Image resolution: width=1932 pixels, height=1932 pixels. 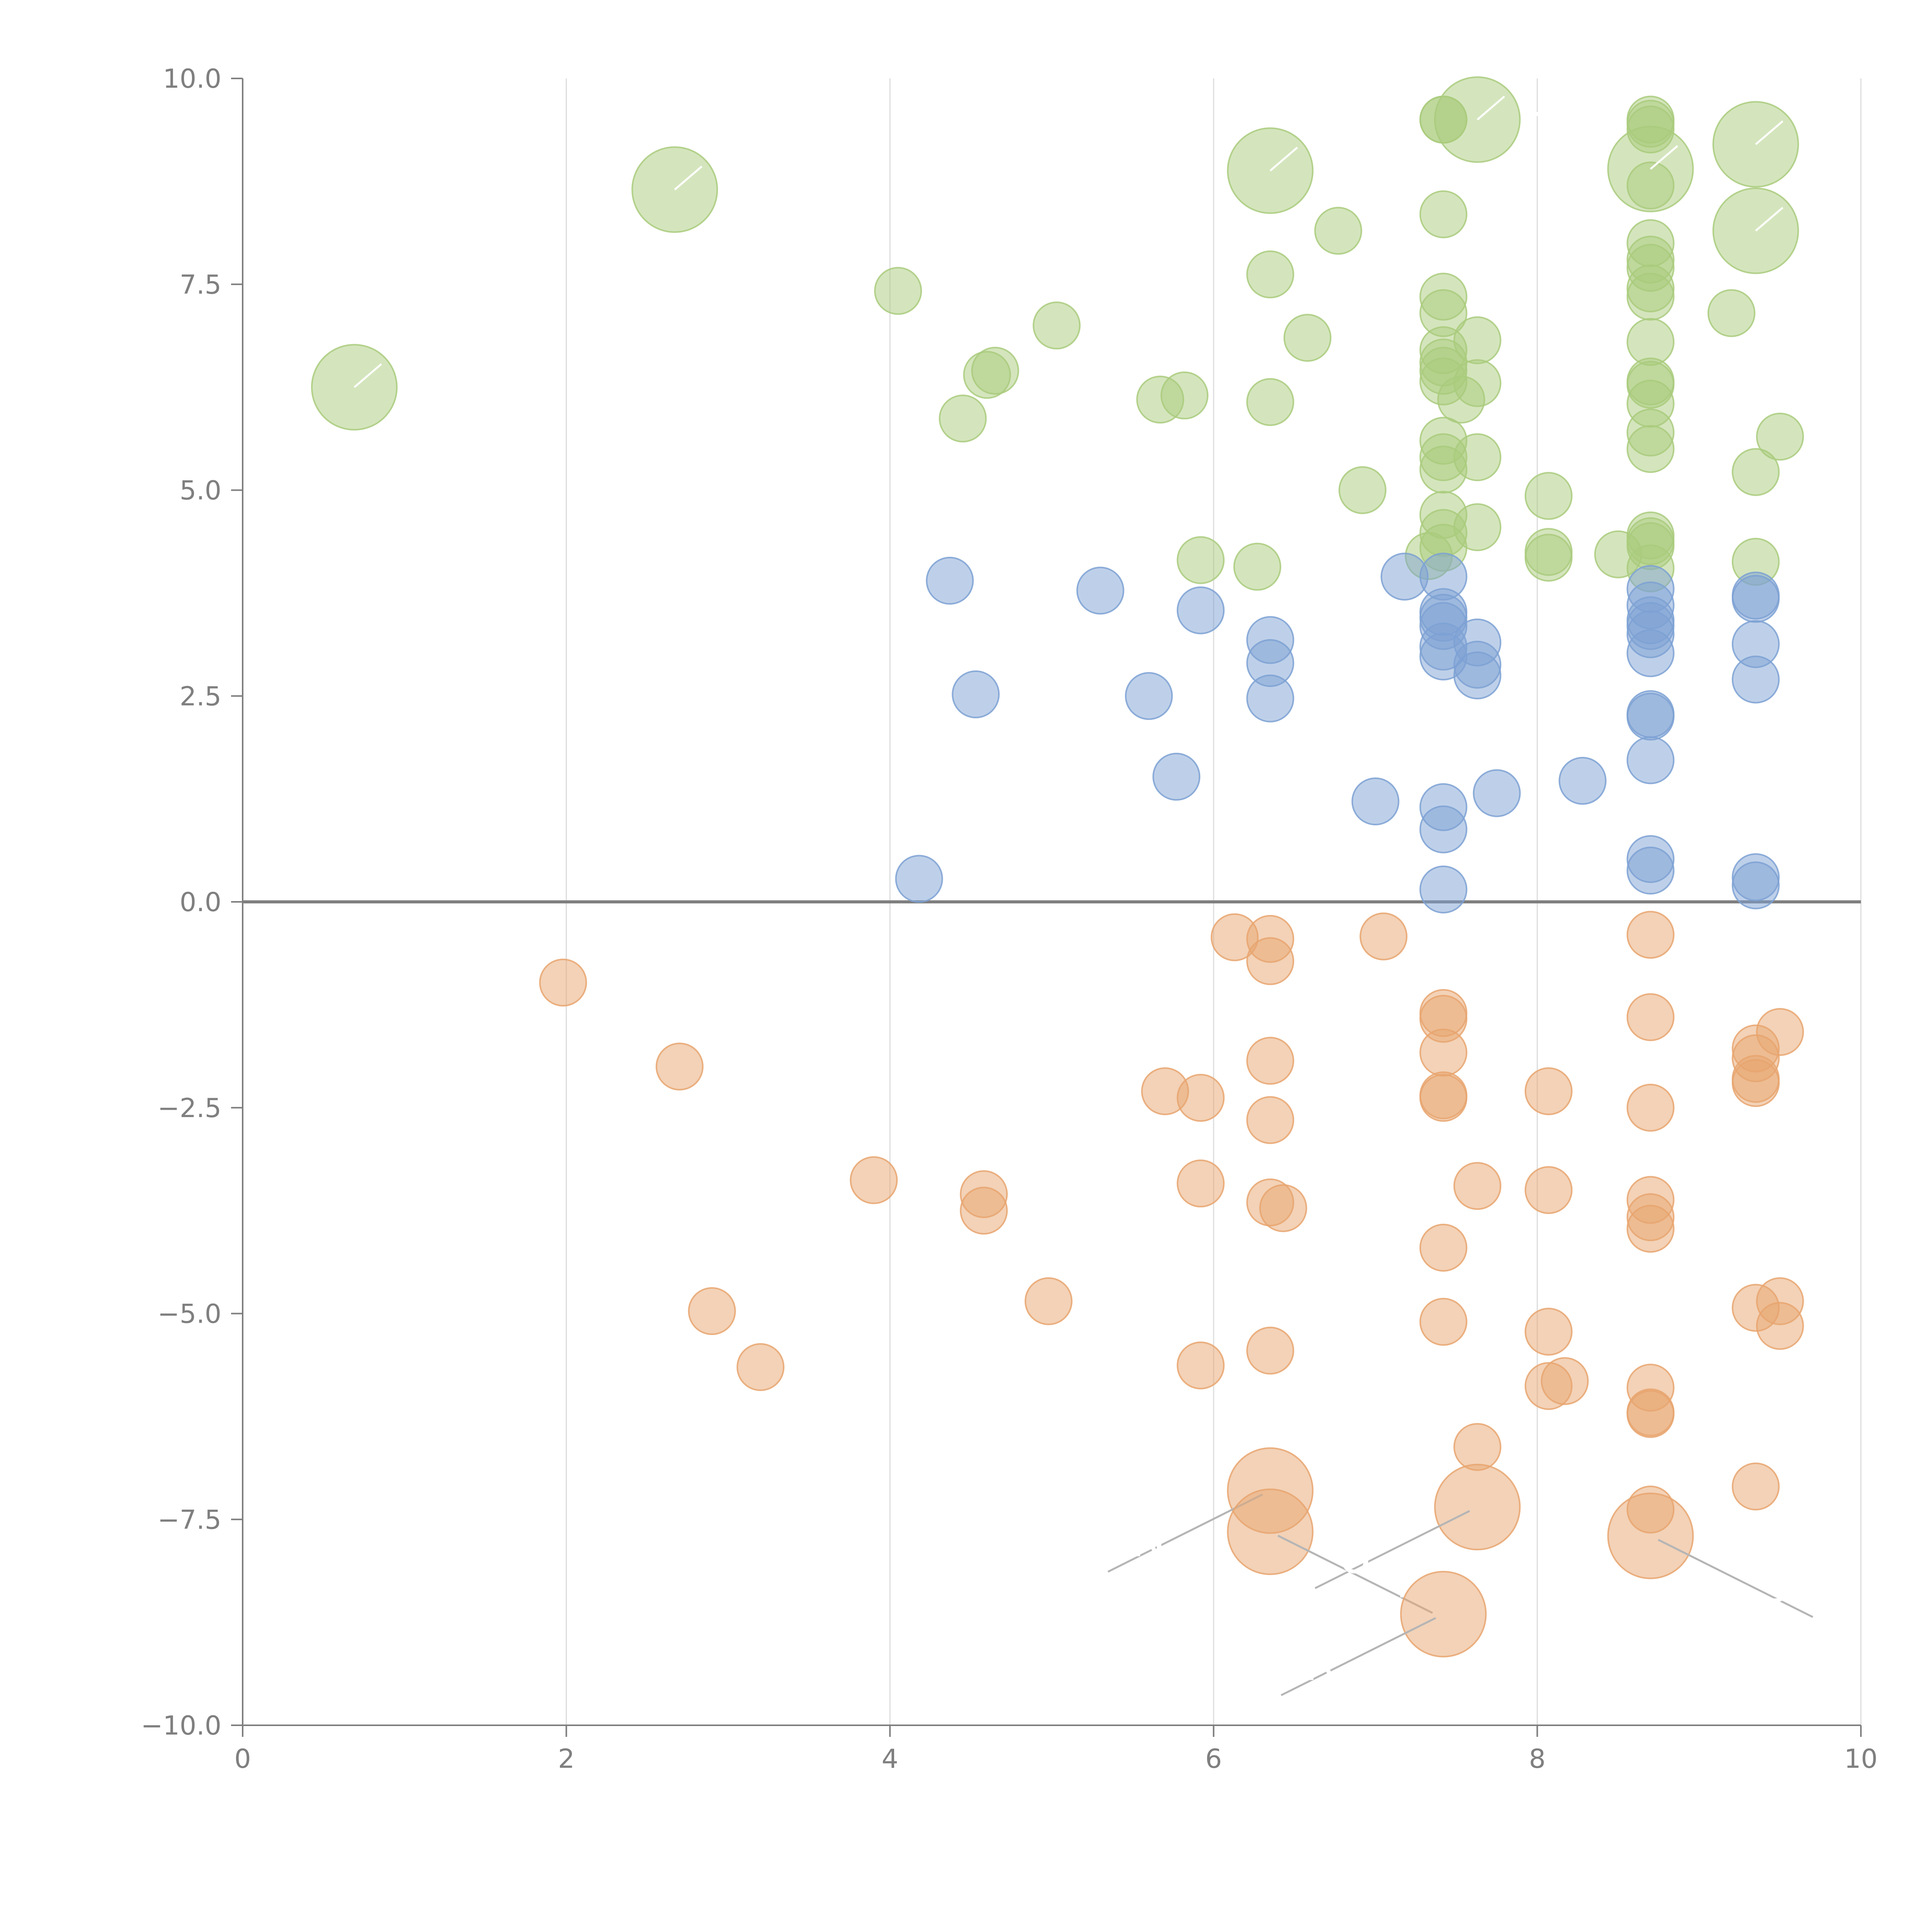 What do you see at coordinates (200, 903) in the screenshot?
I see `y-tick-label: 0.0` at bounding box center [200, 903].